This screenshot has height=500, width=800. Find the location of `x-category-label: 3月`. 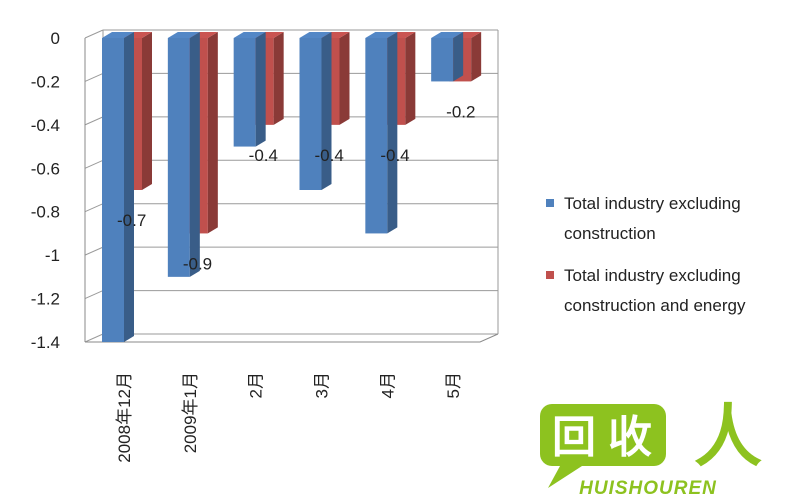

x-category-label: 3月 is located at coordinates (322, 385).